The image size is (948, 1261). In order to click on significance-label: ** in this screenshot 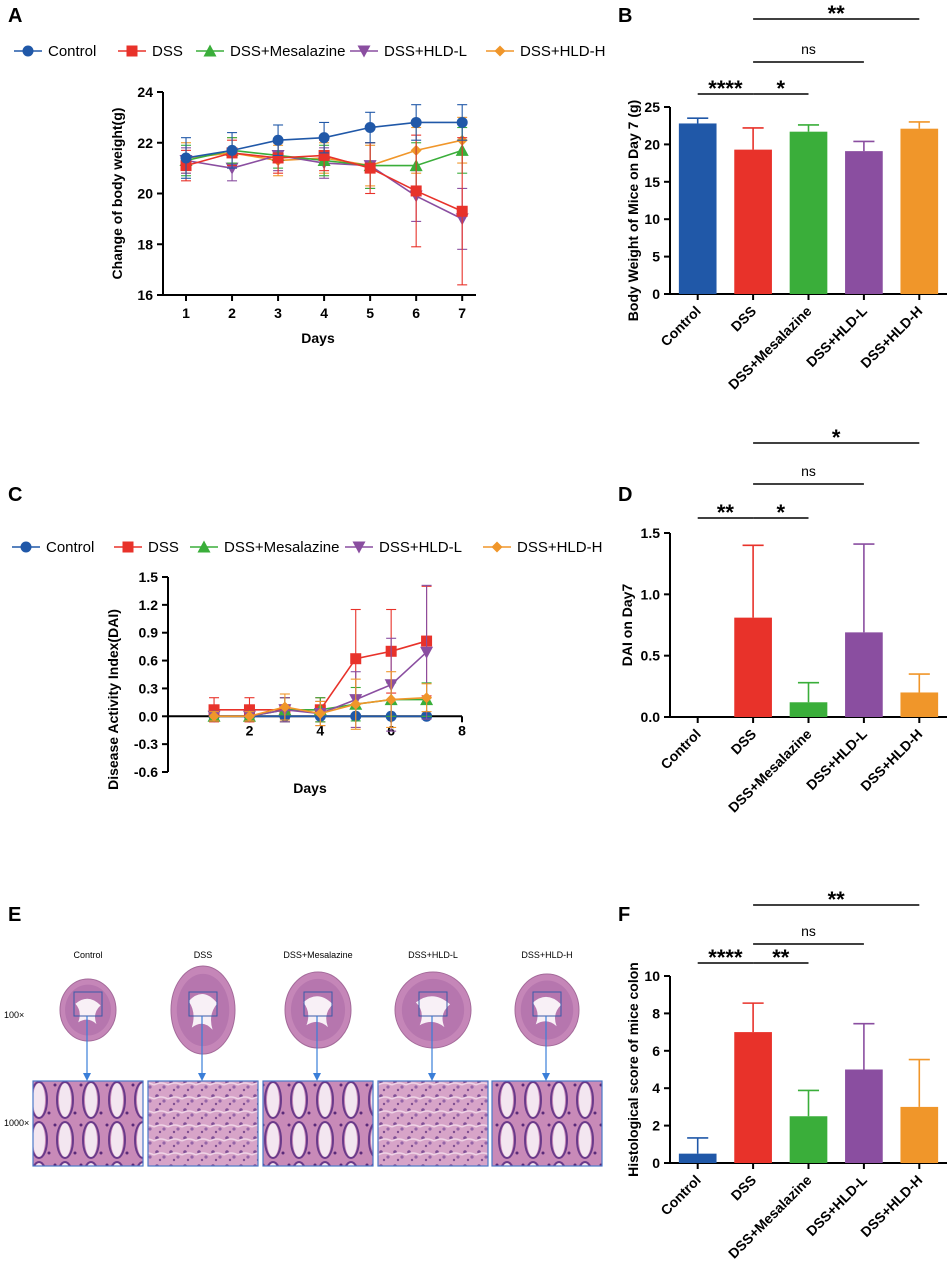, I will do `click(726, 512)`.